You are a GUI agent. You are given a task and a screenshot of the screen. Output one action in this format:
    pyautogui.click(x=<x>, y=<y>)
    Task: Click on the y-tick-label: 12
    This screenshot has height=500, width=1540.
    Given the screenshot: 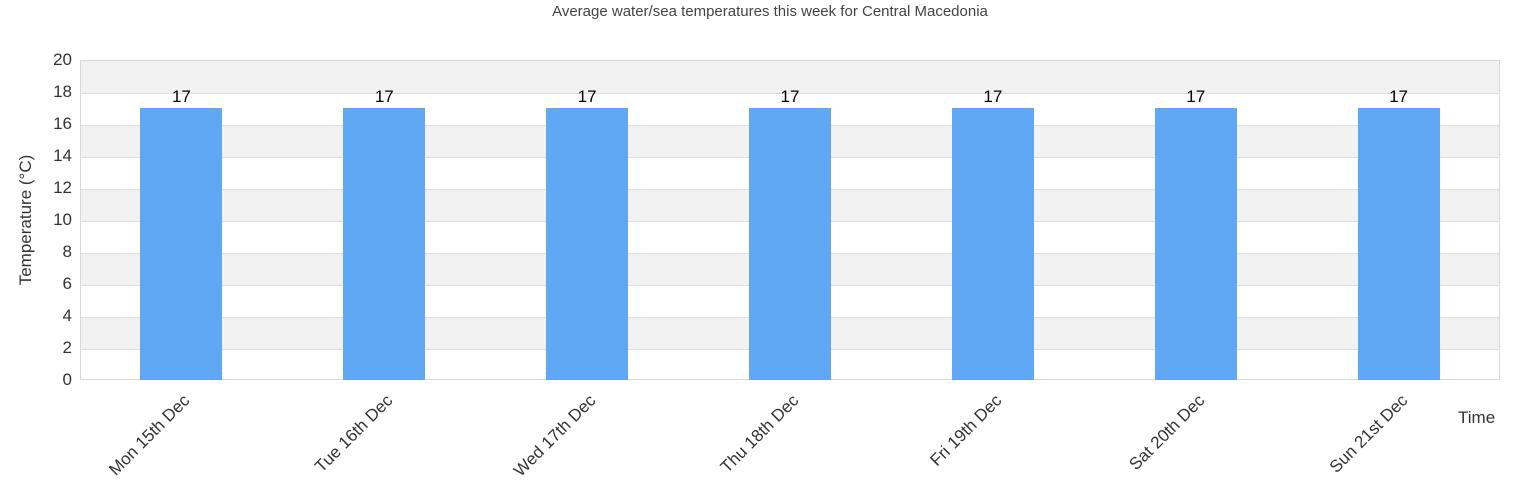 What is the action you would take?
    pyautogui.click(x=62, y=187)
    